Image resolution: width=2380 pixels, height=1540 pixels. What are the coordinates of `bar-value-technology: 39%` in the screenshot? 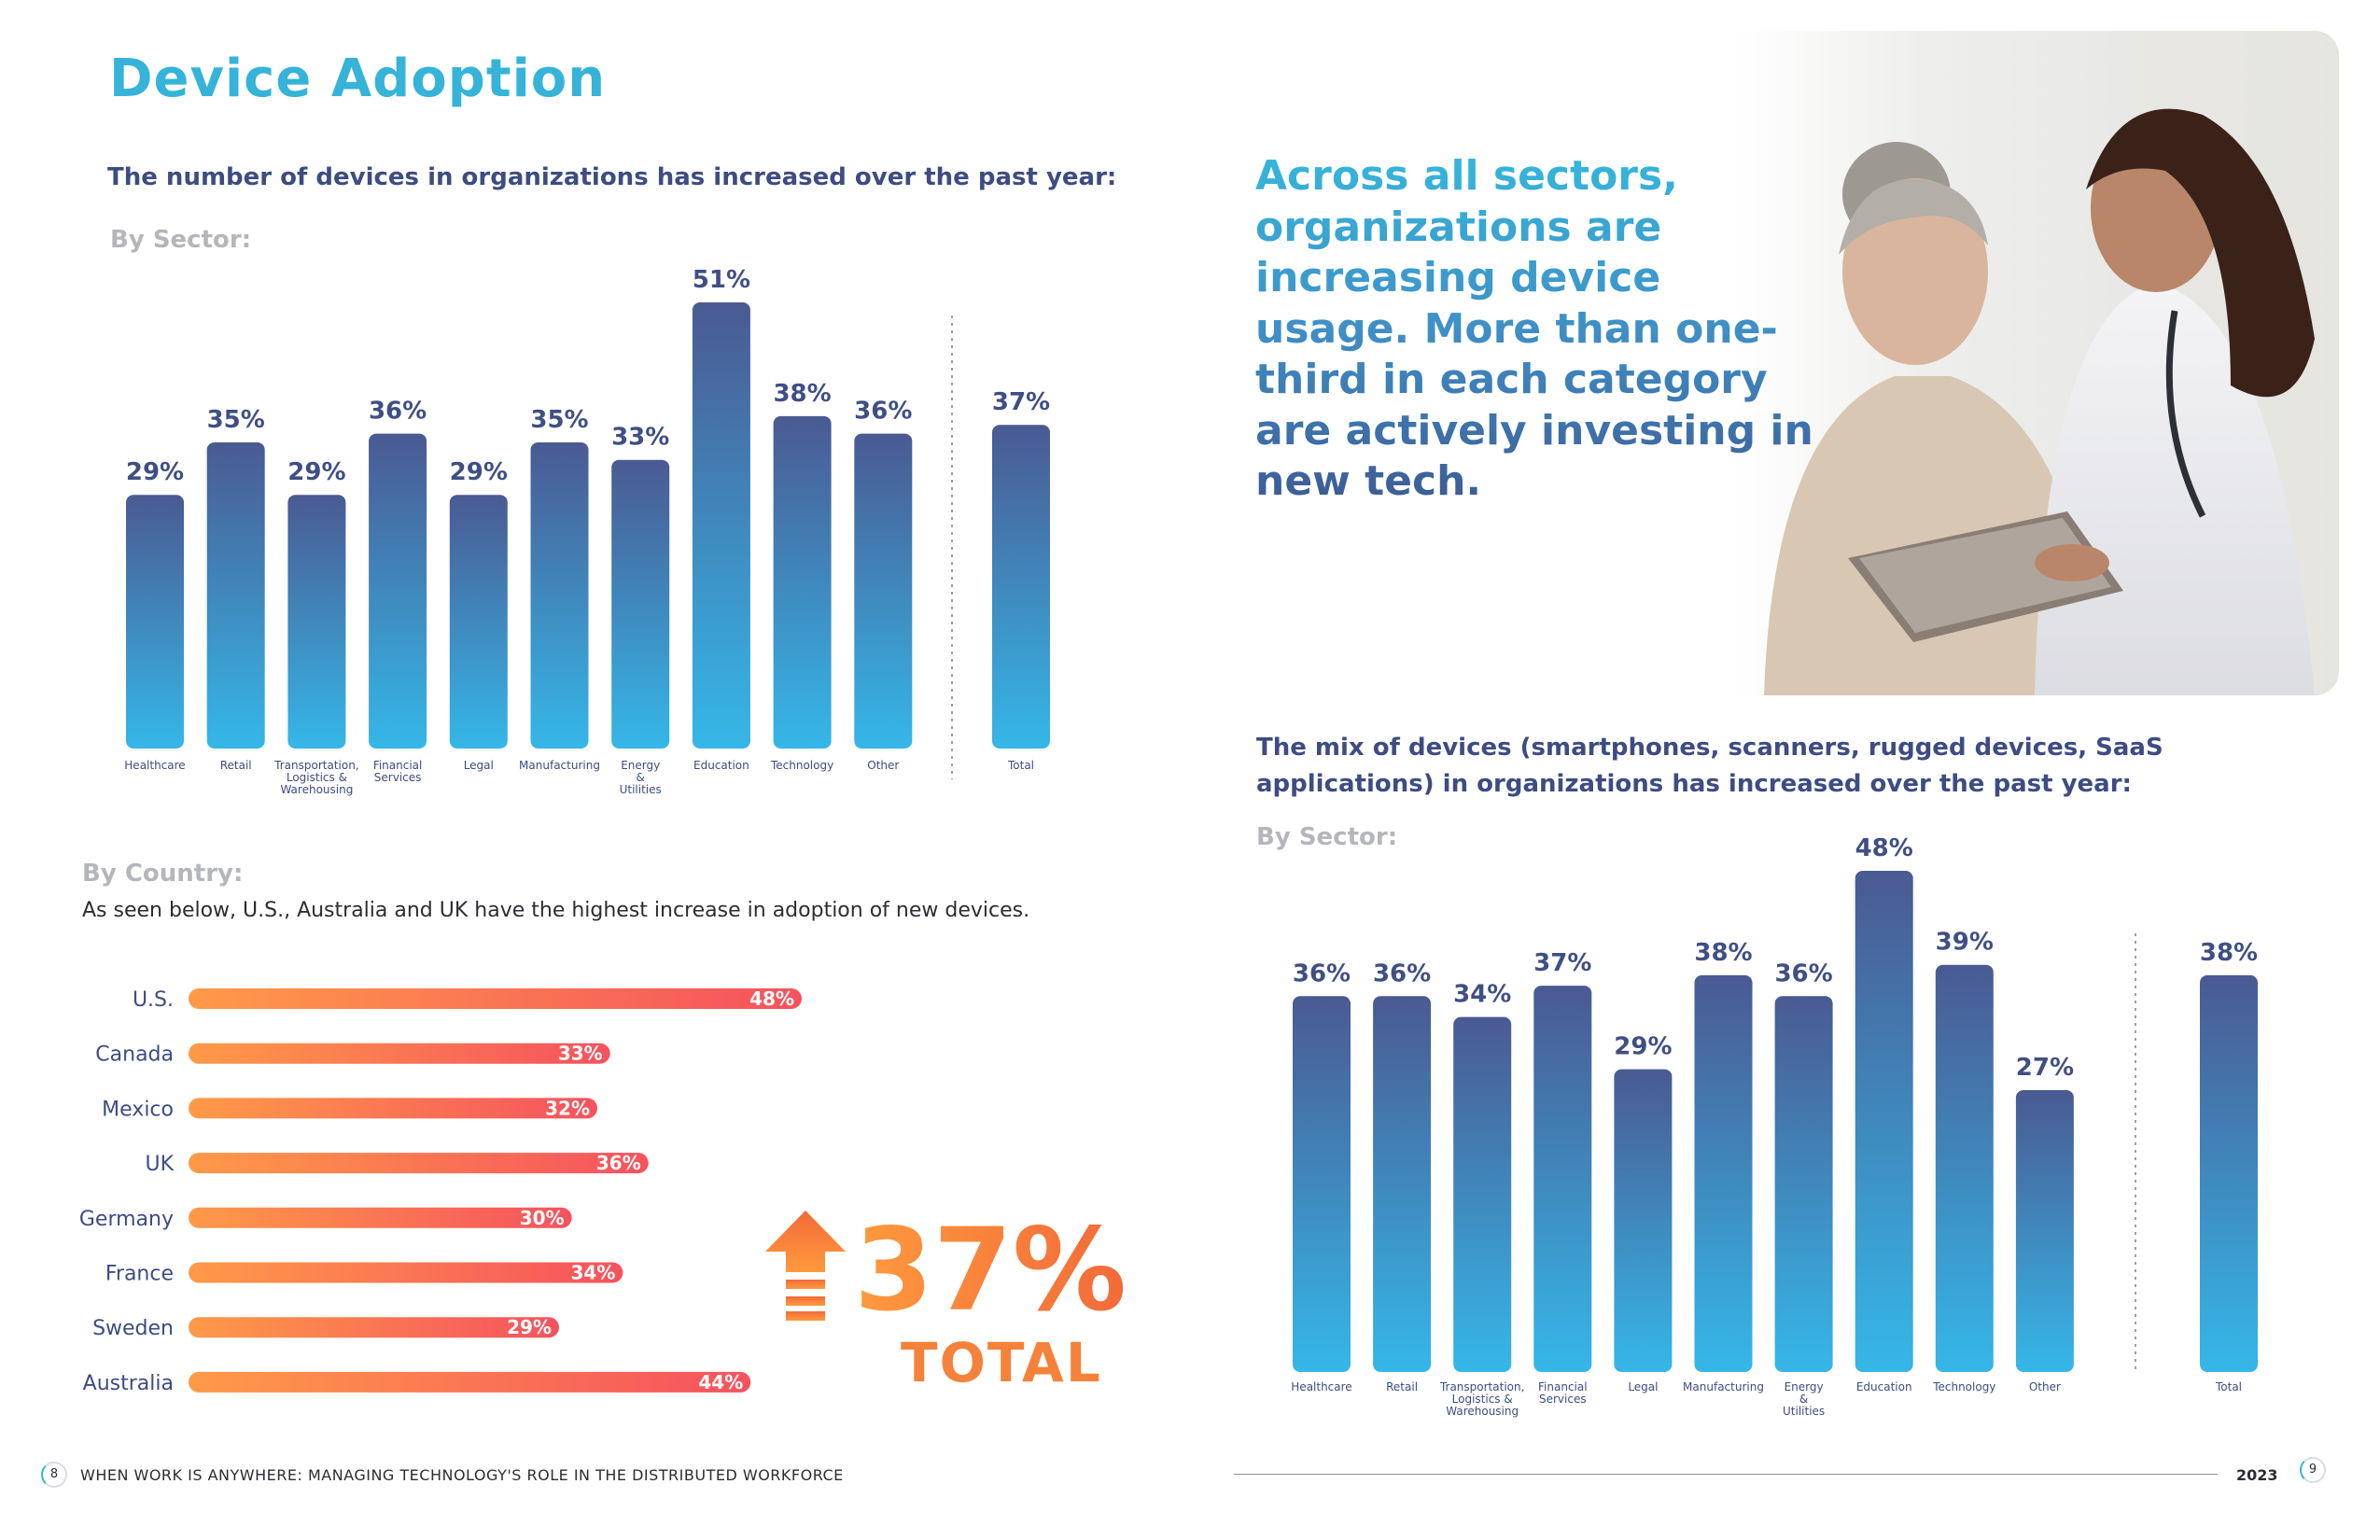 It's located at (1965, 943).